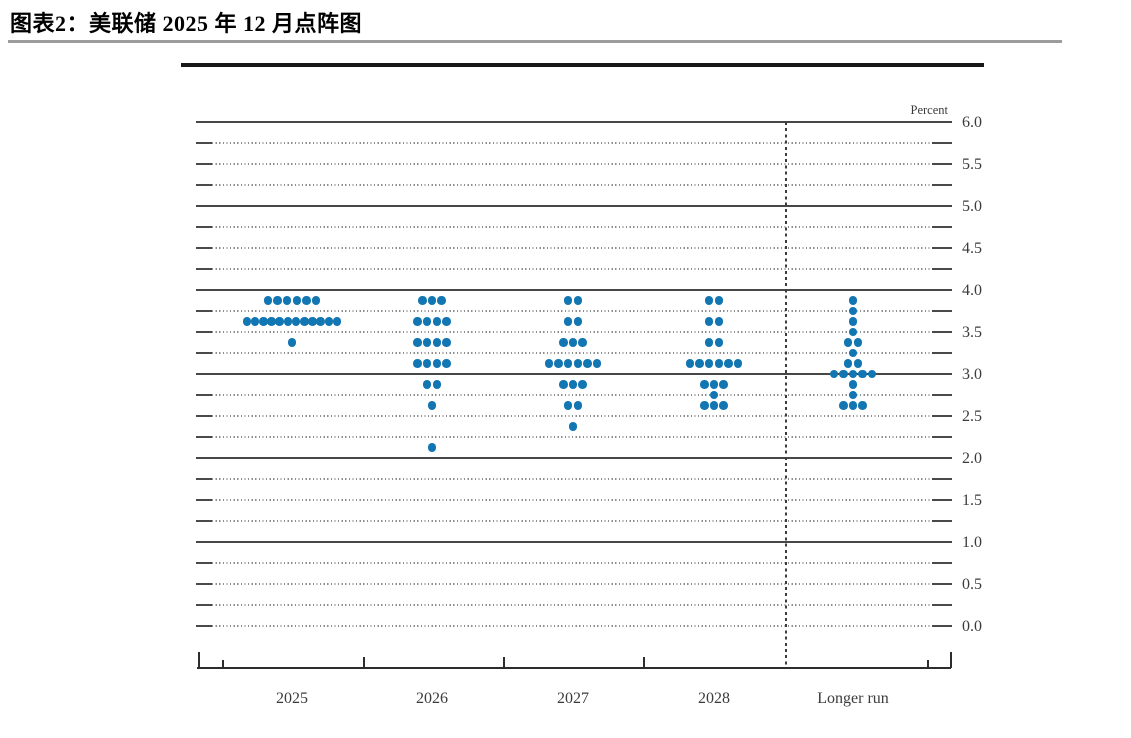 The image size is (1131, 738). What do you see at coordinates (972, 206) in the screenshot?
I see `y-tick-label-5.0: 5.0` at bounding box center [972, 206].